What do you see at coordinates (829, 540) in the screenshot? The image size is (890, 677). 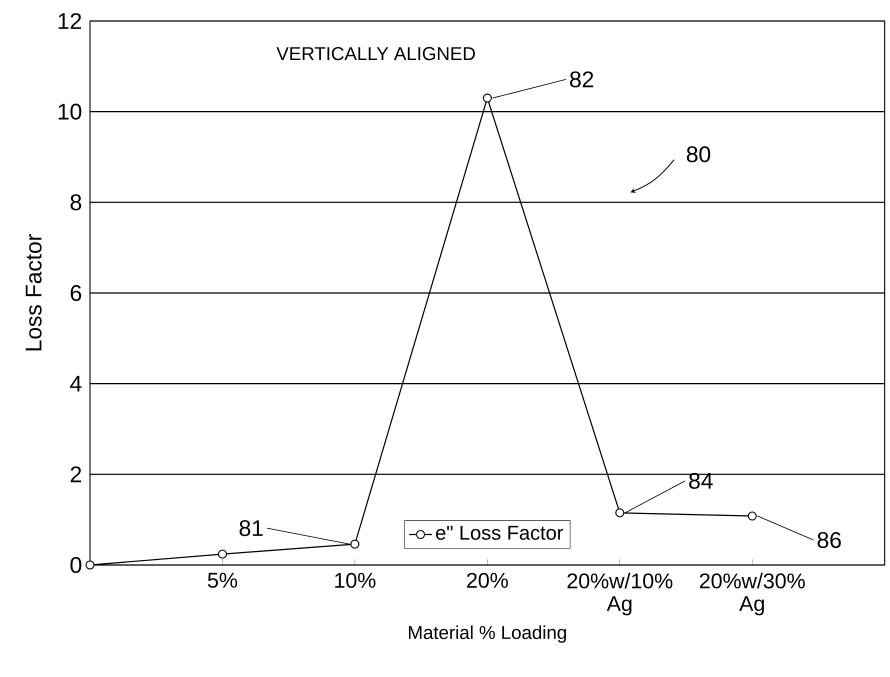 I see `annotation: 86` at bounding box center [829, 540].